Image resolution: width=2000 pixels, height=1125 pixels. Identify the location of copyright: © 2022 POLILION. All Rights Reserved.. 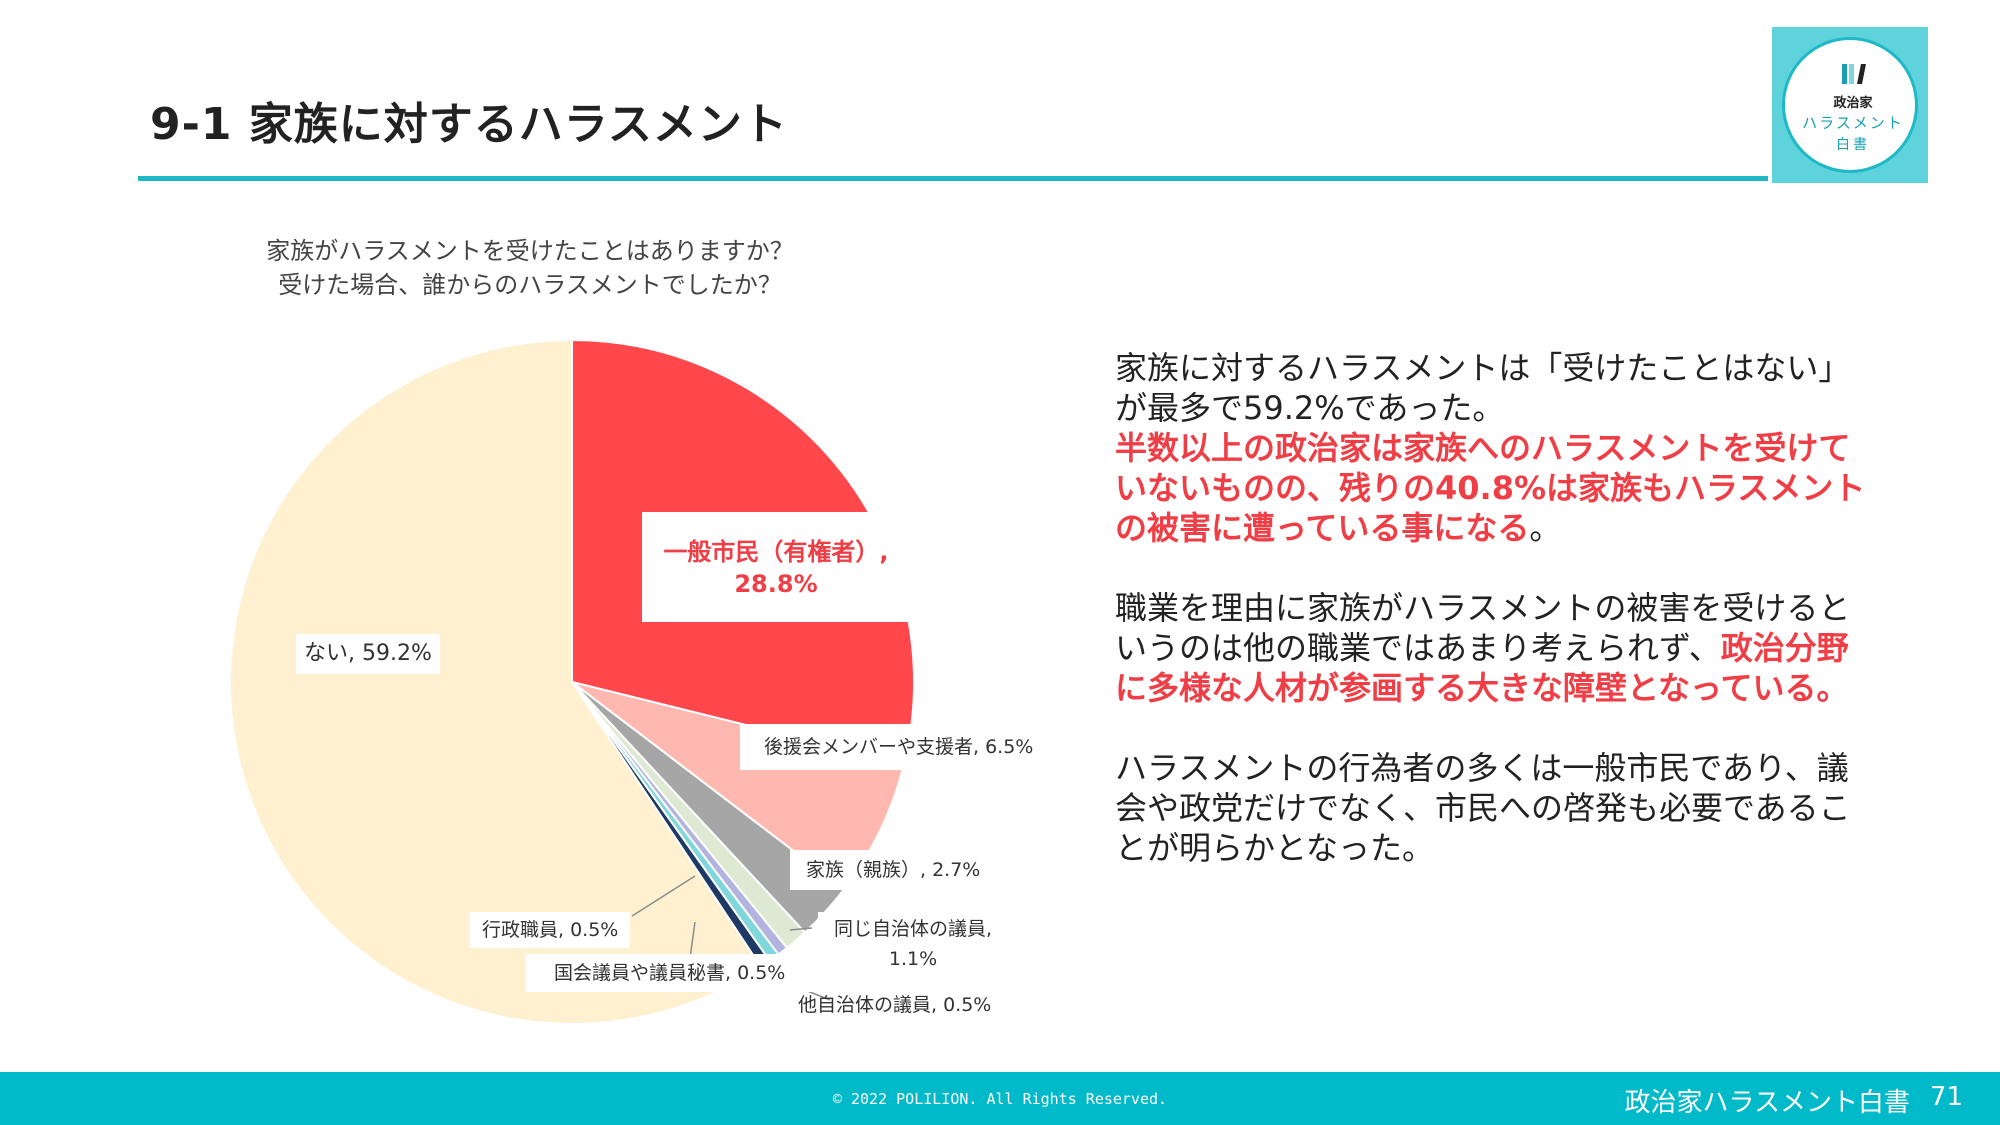
(1000, 1099).